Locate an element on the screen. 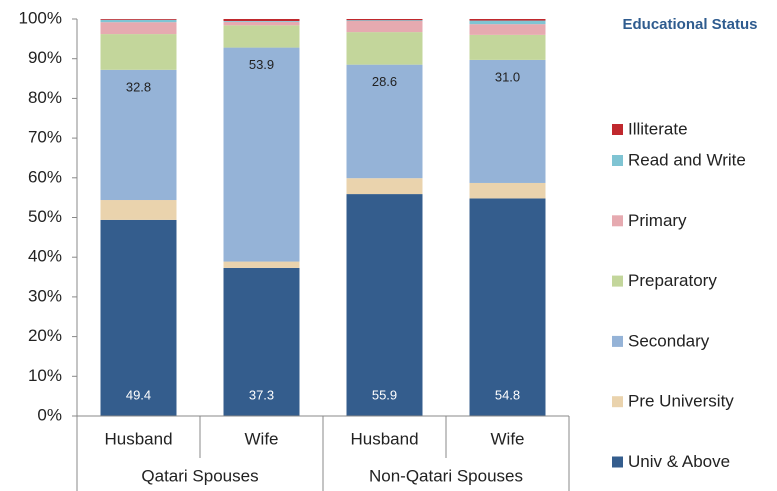 This screenshot has width=777, height=491. data-label: 55.9 is located at coordinates (384, 394).